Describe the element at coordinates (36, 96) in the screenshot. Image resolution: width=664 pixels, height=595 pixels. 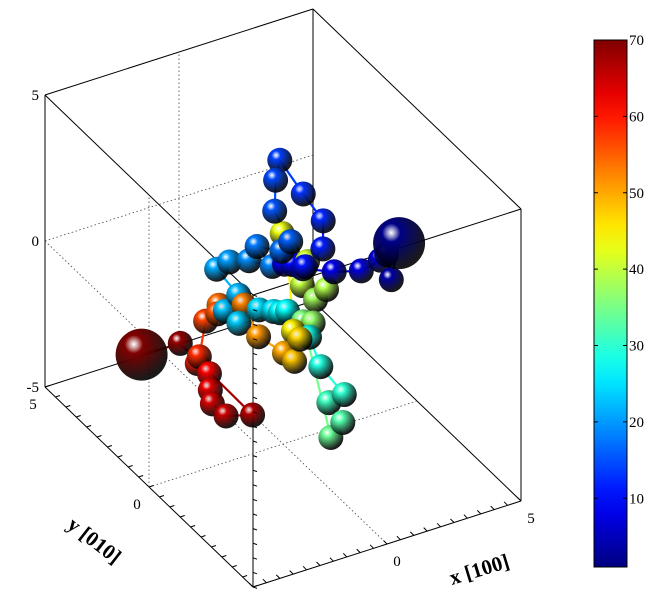
I see `z-tick-label: 5` at that location.